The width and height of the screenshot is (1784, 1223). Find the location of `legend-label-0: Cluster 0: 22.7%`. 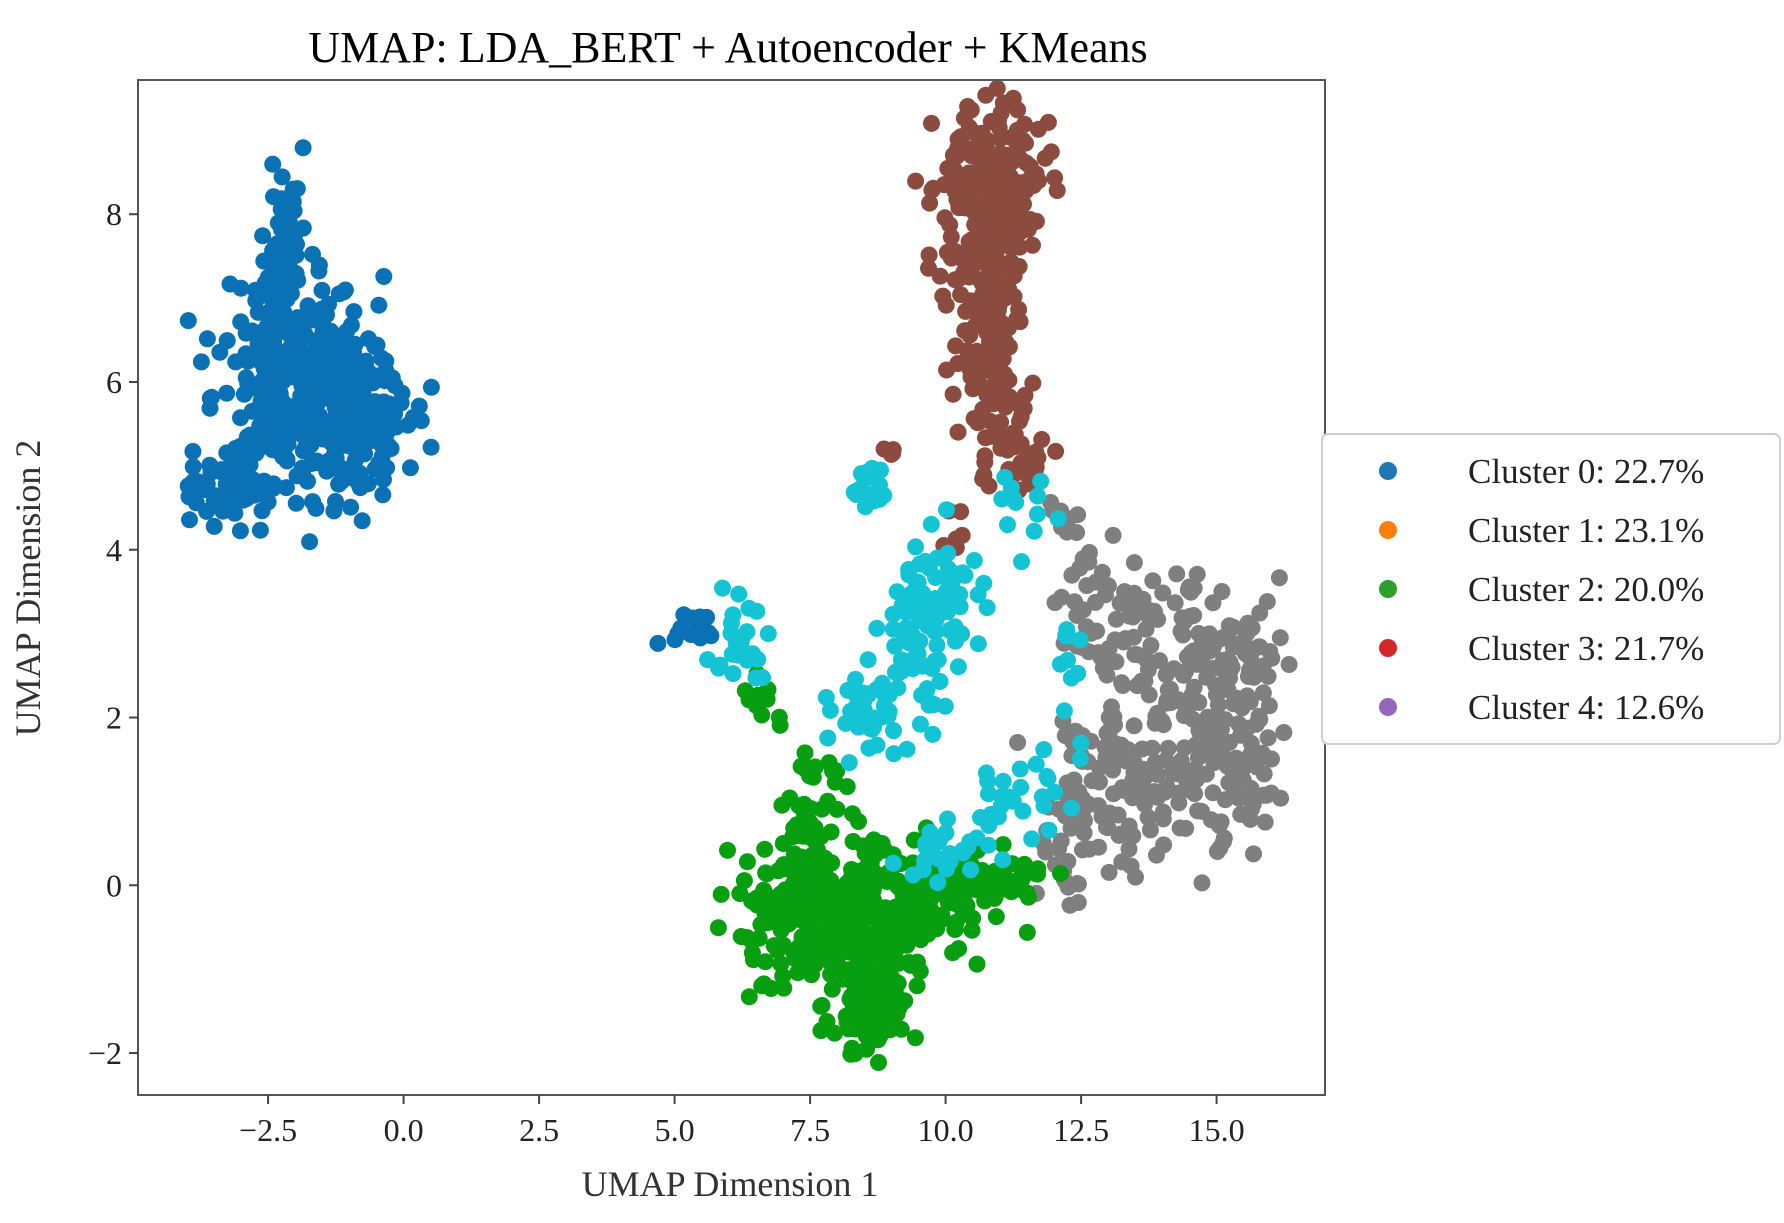

legend-label-0: Cluster 0: 22.7% is located at coordinates (1586, 471).